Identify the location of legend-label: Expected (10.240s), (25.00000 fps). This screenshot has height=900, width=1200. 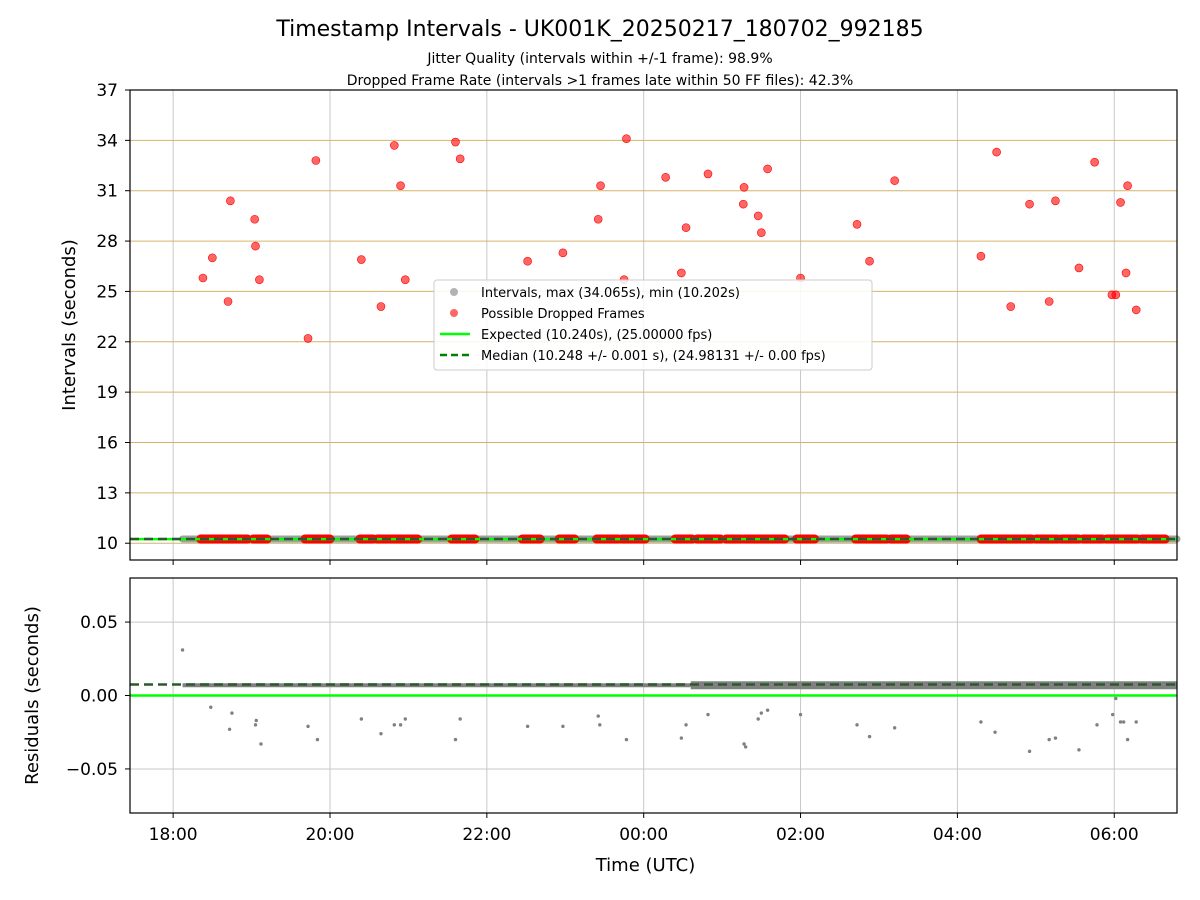
(596, 335).